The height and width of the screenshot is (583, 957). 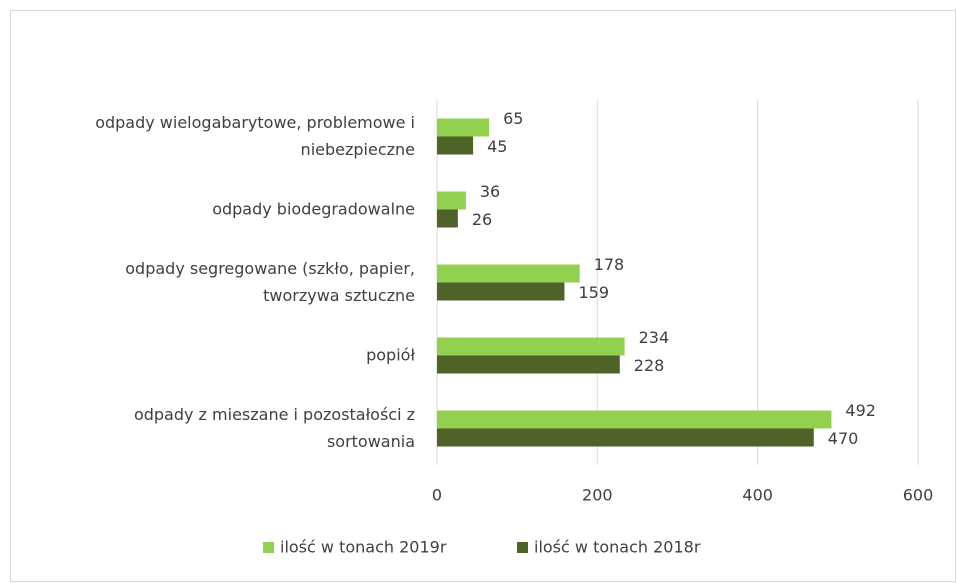 What do you see at coordinates (437, 495) in the screenshot?
I see `x-tick-label: 0` at bounding box center [437, 495].